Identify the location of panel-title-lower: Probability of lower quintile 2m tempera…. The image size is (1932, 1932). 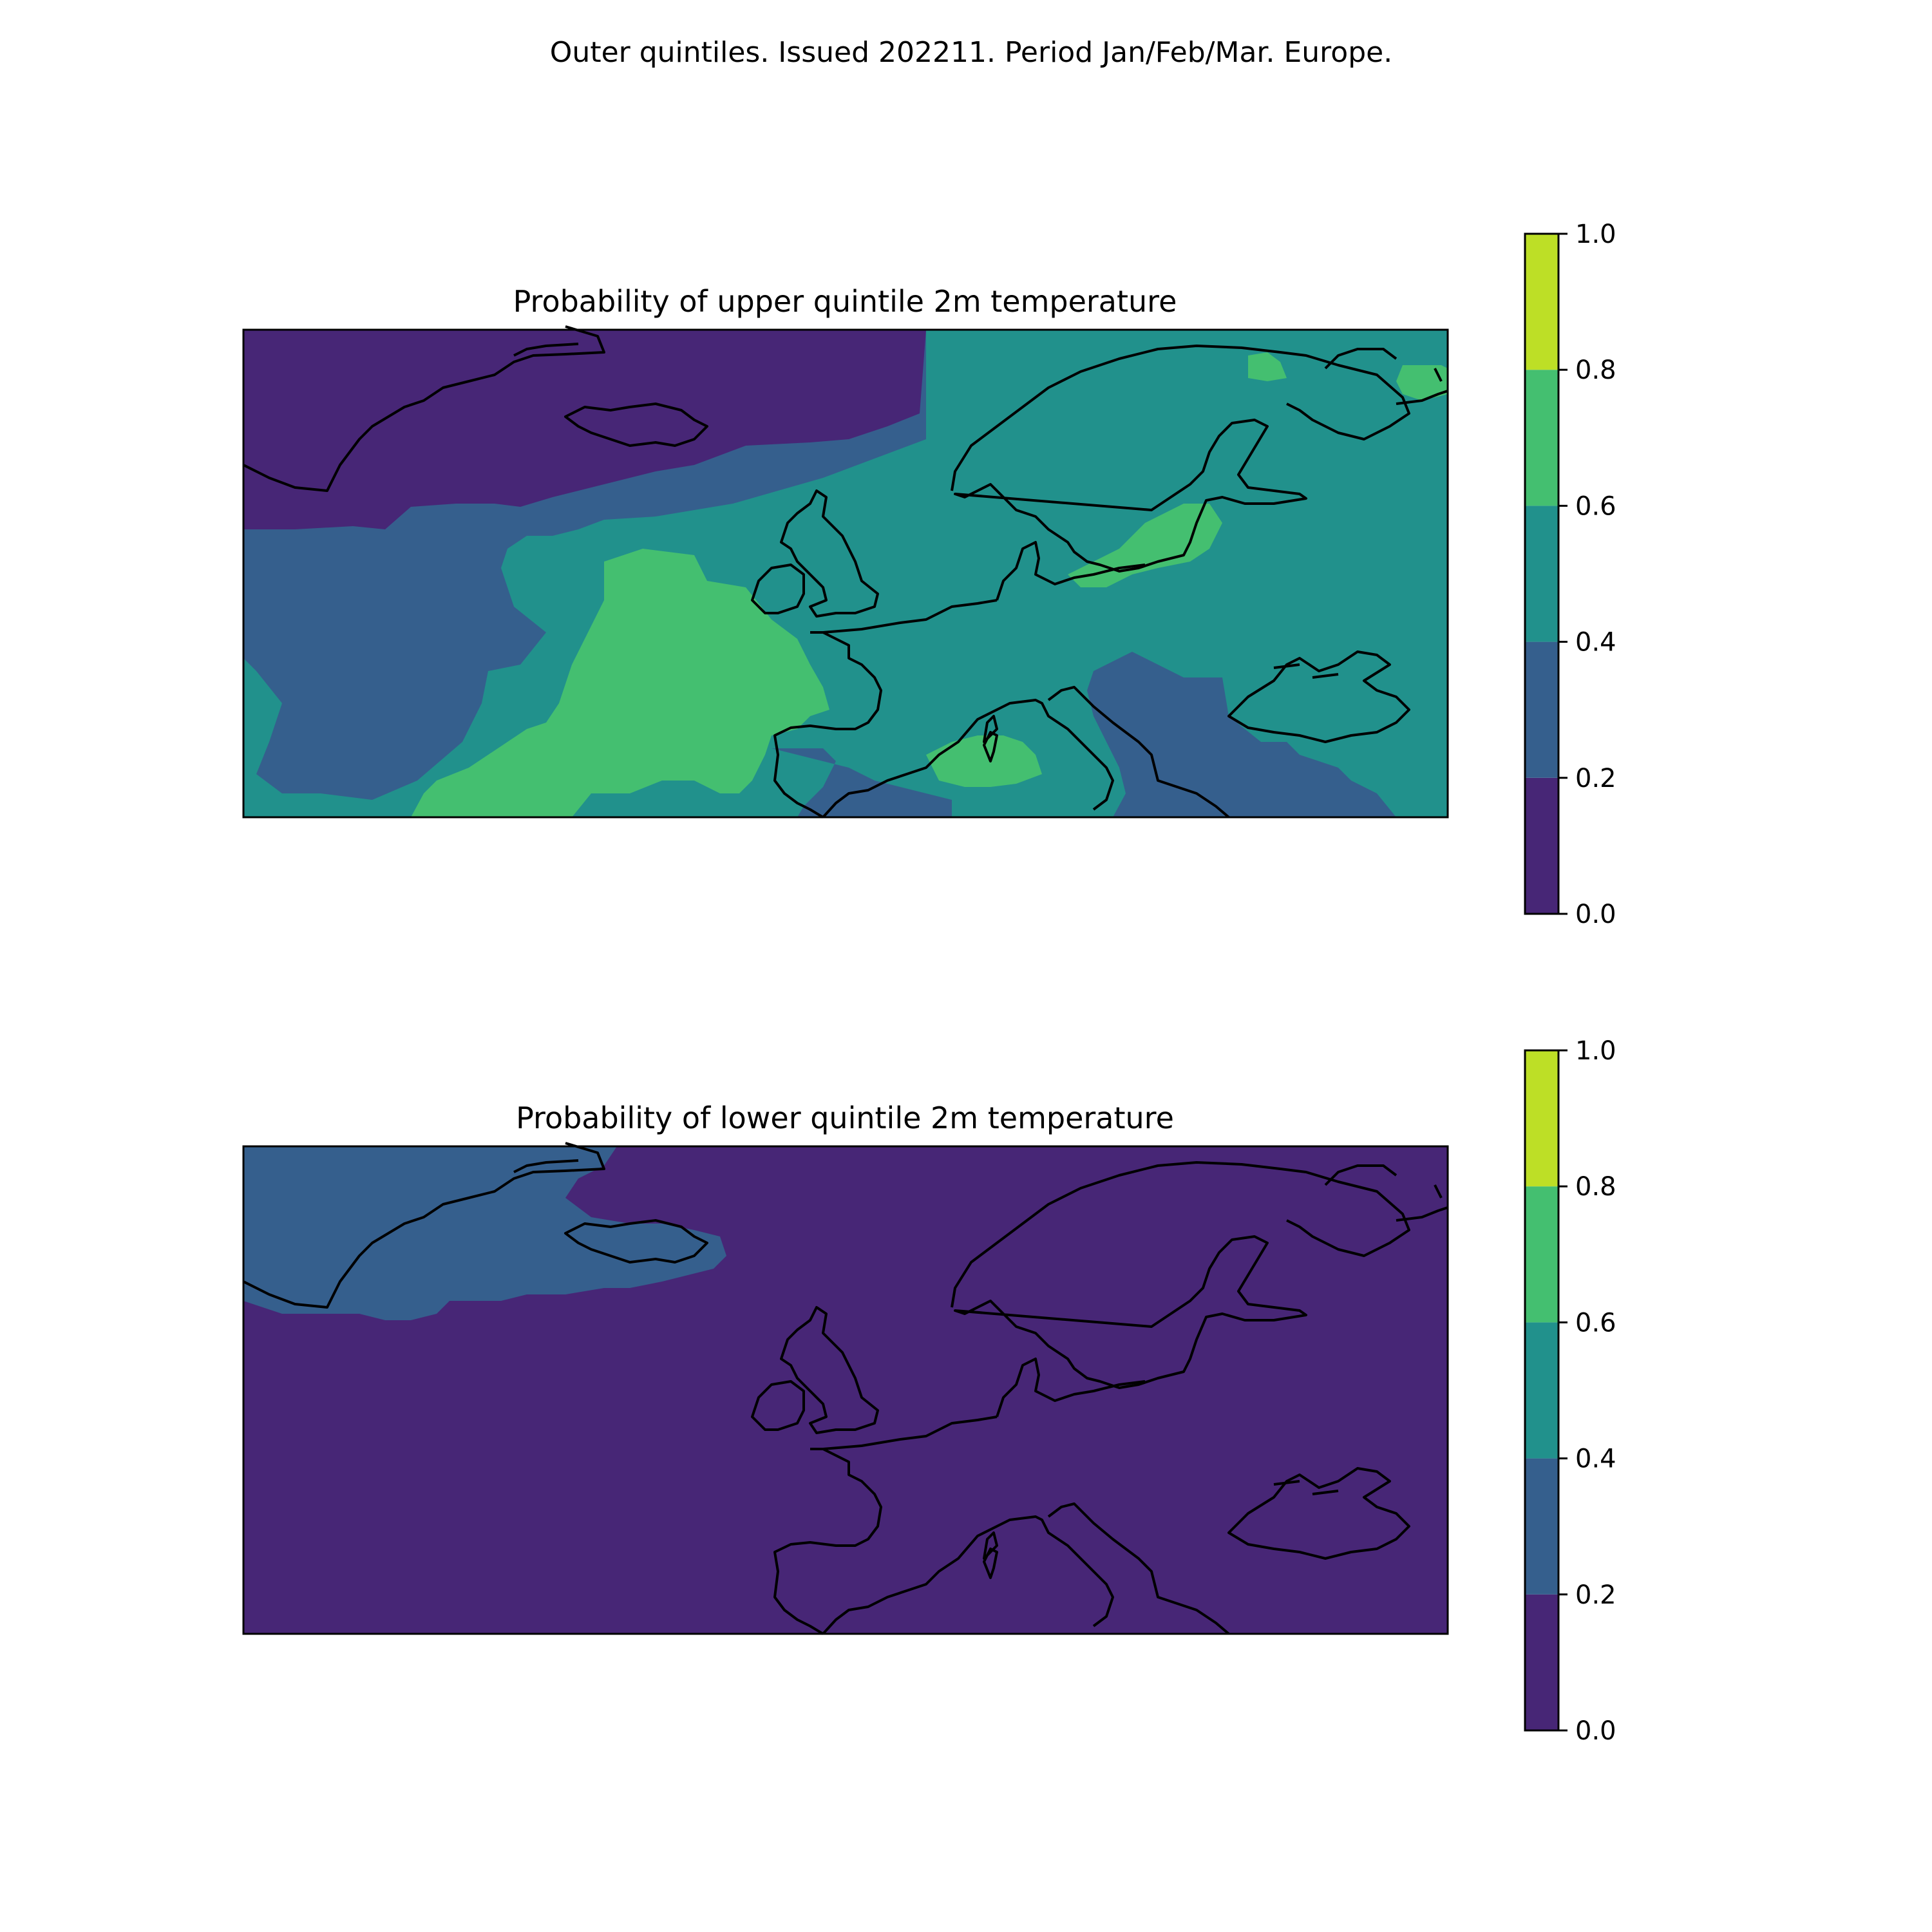
(845, 1118).